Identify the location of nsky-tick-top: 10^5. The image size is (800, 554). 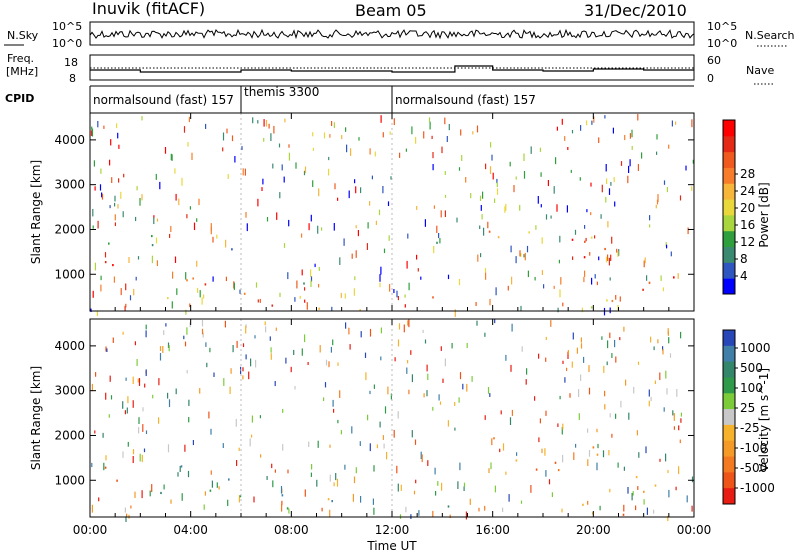
(67, 26).